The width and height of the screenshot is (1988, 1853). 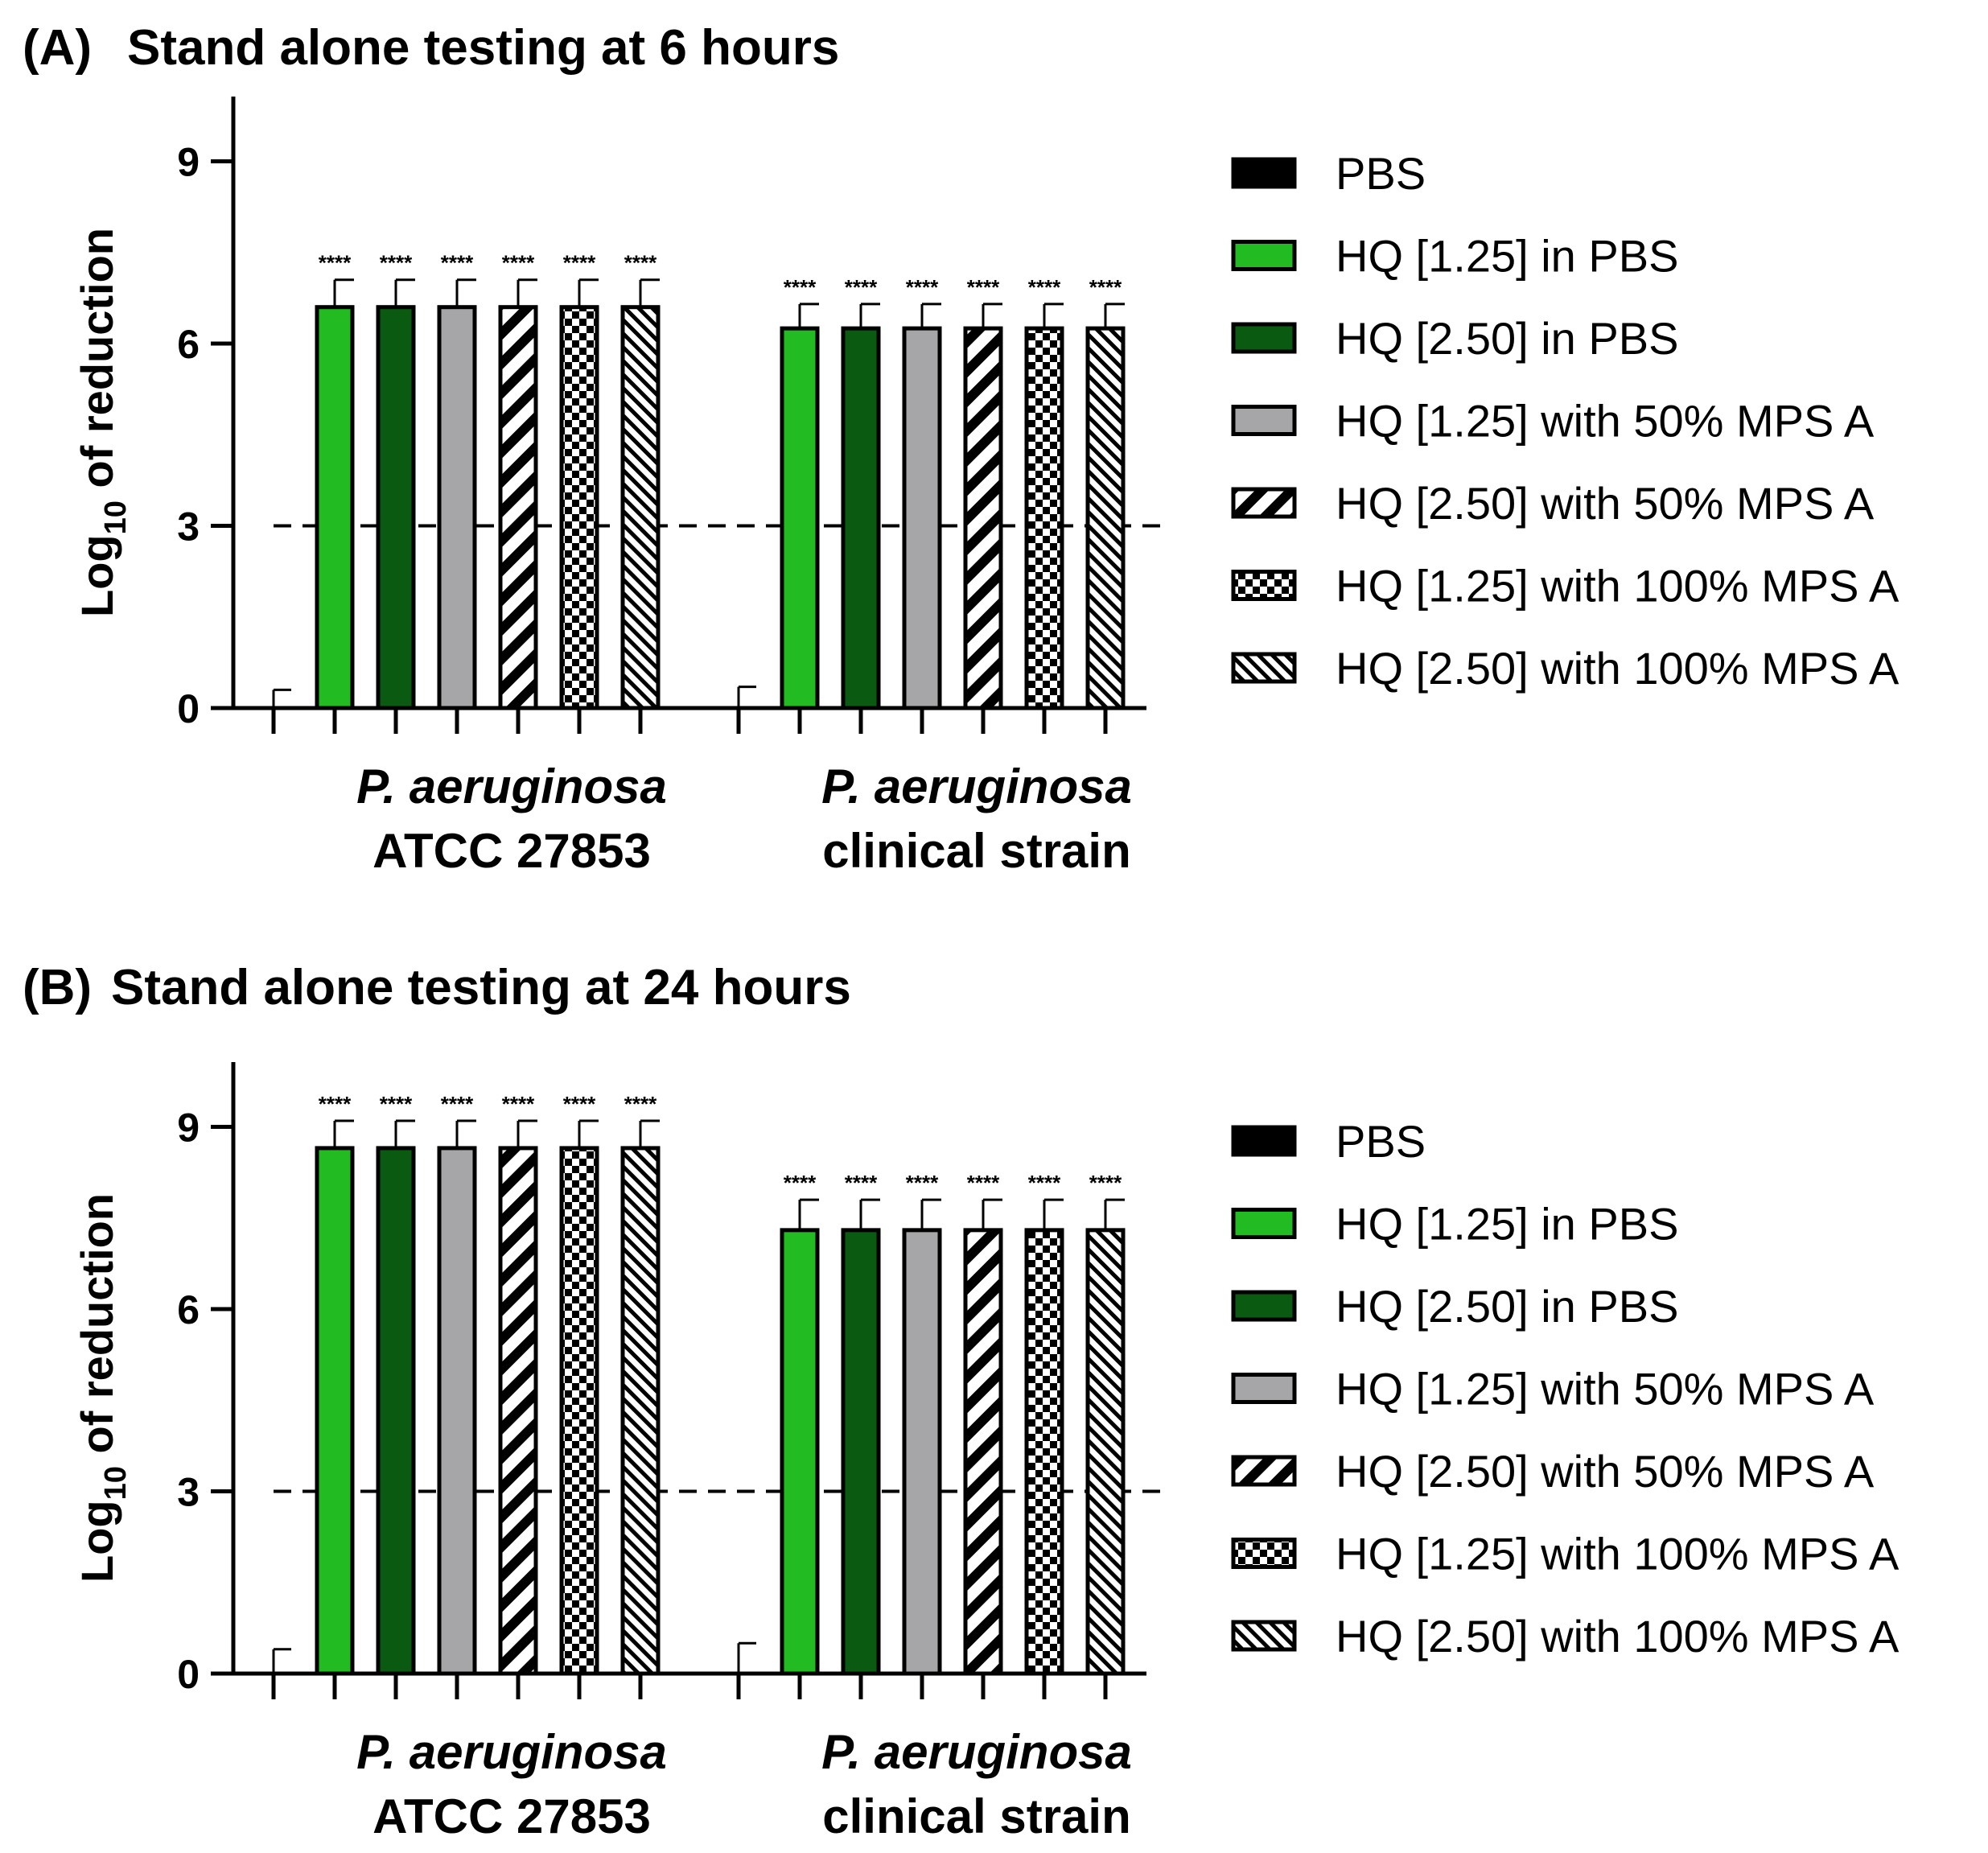 I want to click on panel-letter: (B), so click(x=57, y=988).